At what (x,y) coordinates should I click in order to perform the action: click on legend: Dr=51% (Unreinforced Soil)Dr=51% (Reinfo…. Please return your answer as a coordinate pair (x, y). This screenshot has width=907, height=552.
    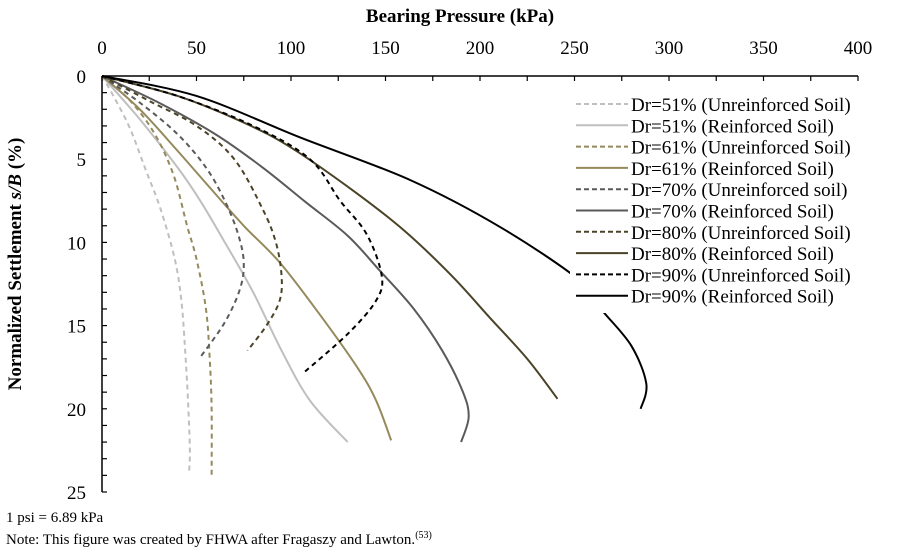
    Looking at the image, I should click on (735, 203).